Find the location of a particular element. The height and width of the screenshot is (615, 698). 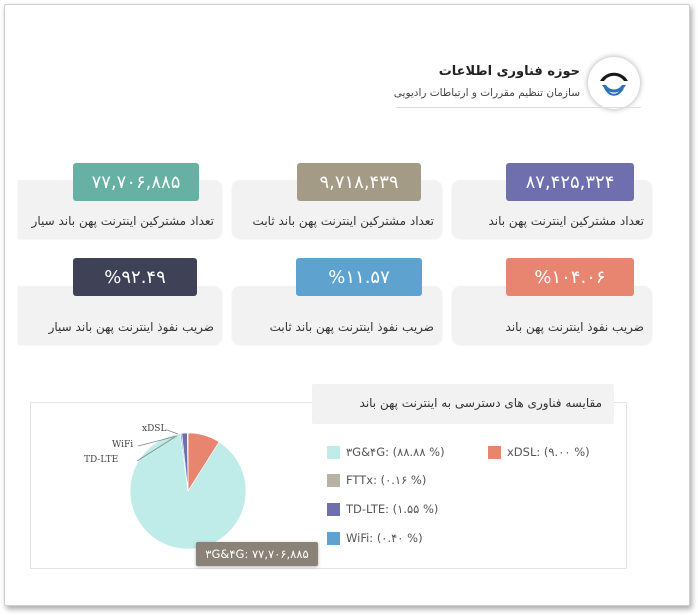

legend-item-3g4g: ۳G&۴G: (۸۸.۸۸ %) is located at coordinates (386, 452).